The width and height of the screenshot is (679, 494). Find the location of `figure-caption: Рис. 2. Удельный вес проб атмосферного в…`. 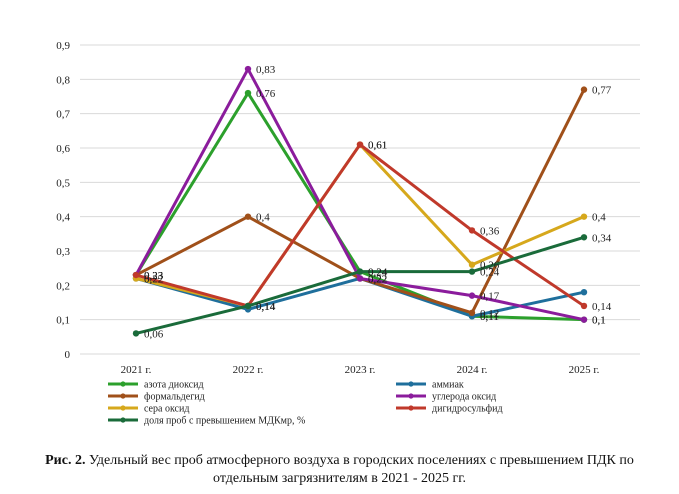

figure-caption: Рис. 2. Удельный вес проб атмосферного в… is located at coordinates (339, 470).